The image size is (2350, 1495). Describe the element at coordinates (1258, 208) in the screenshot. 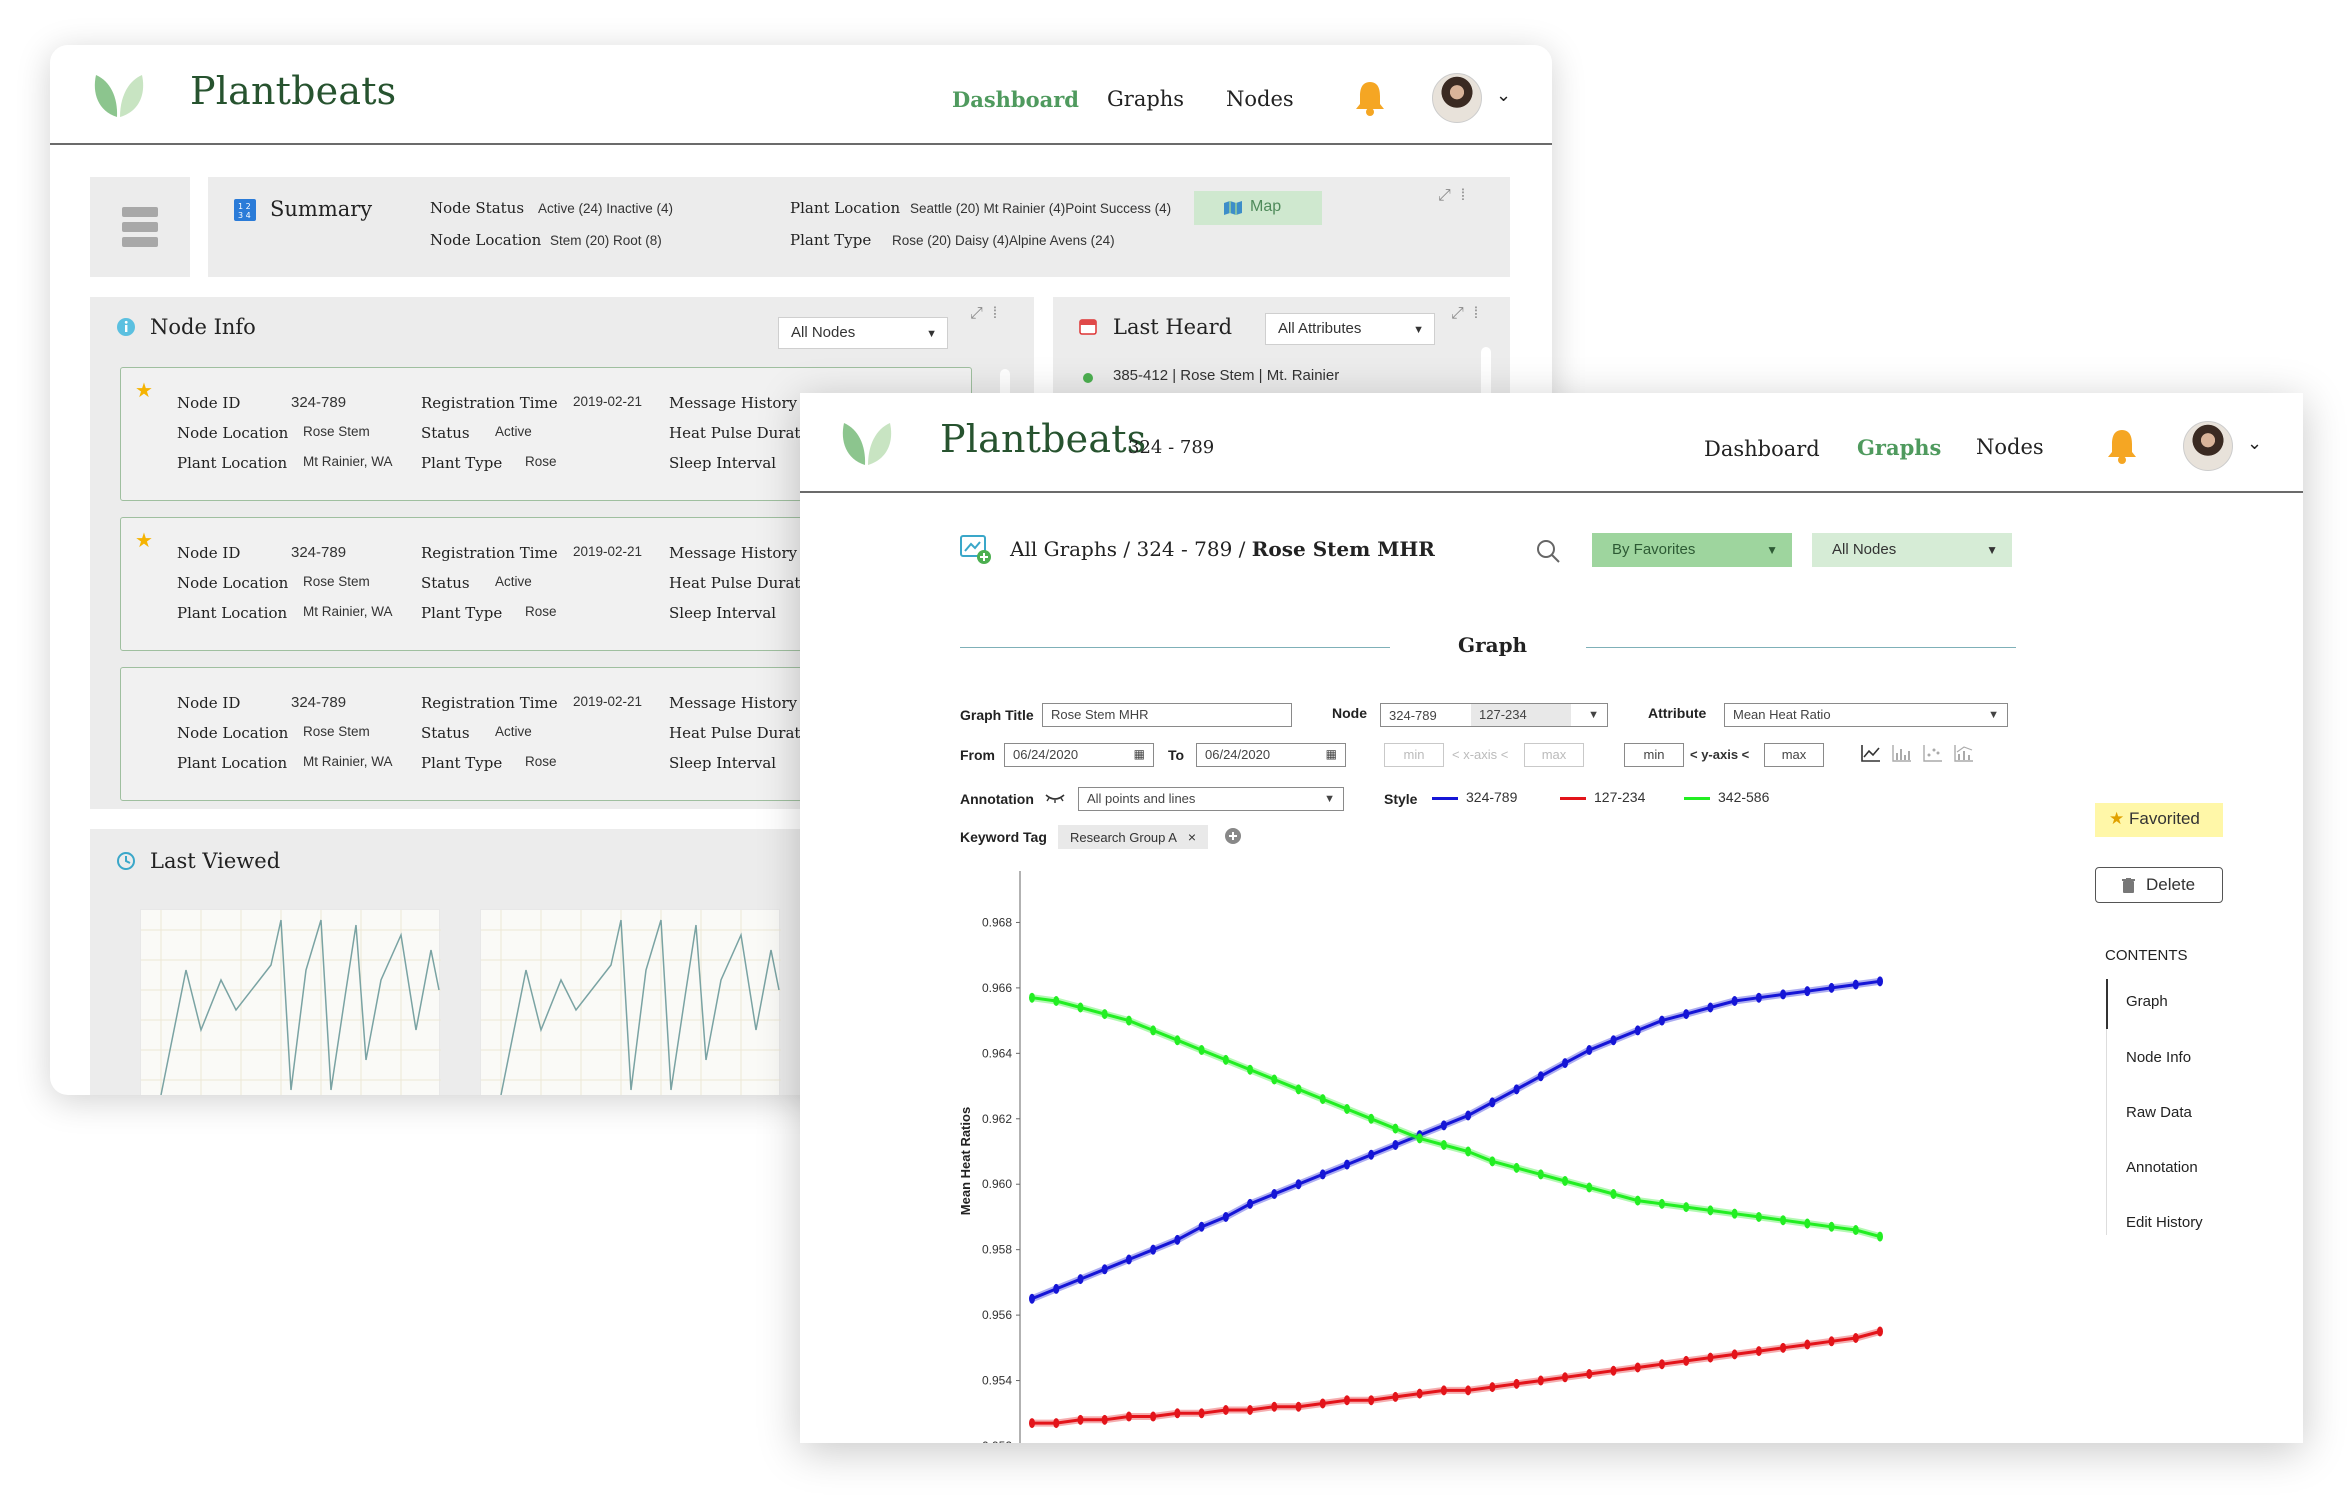

I see `map-button: Map` at that location.